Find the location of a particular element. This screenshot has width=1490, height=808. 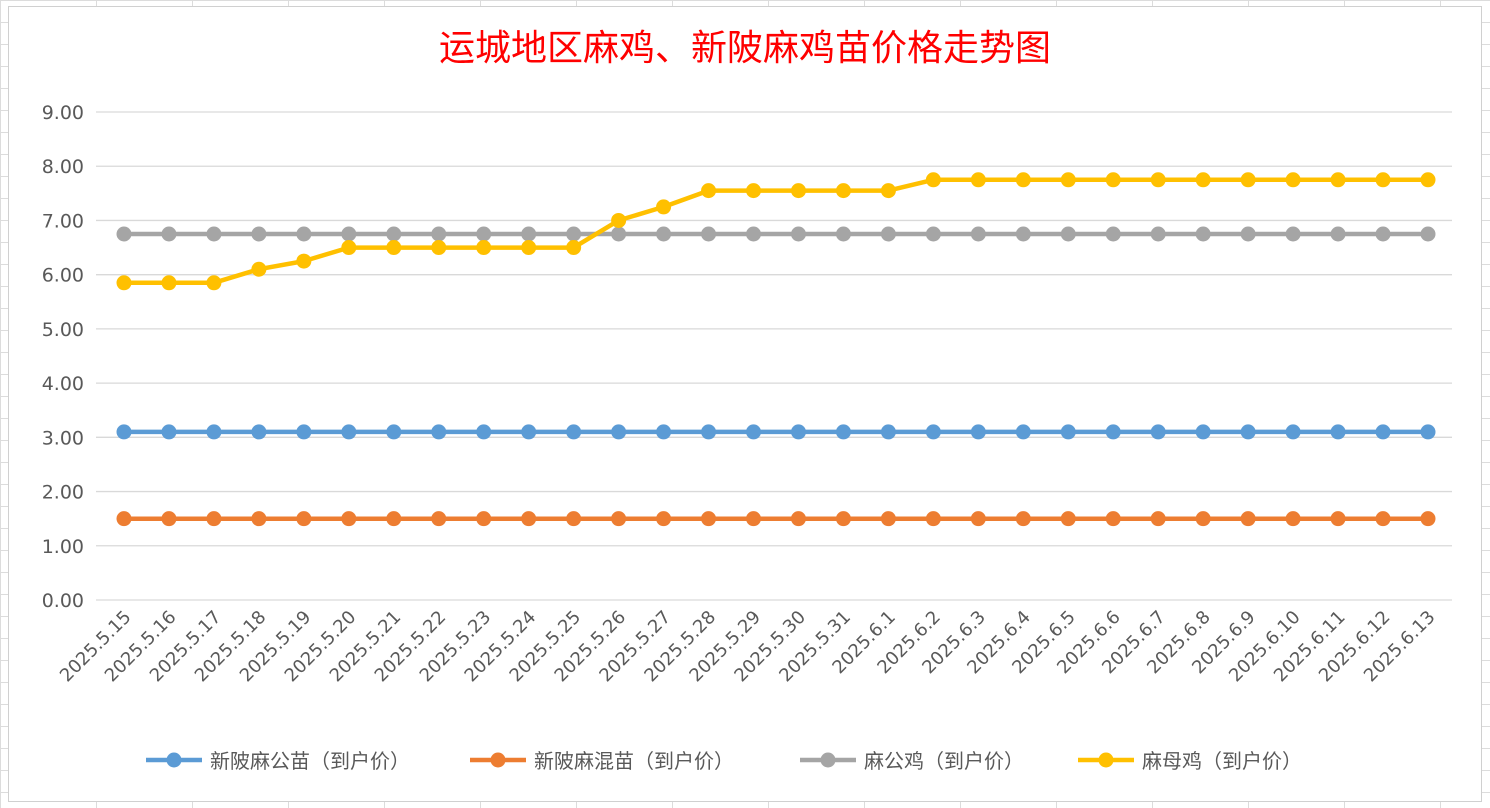

legend-item-1: 新陂麻混苗（到户价） is located at coordinates (602, 761).